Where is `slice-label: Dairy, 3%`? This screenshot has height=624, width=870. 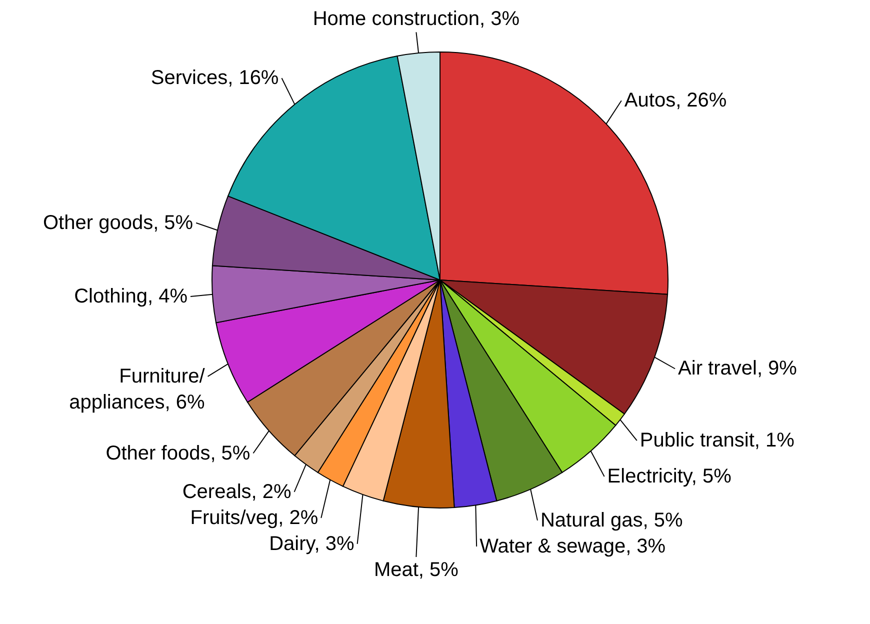
slice-label: Dairy, 3% is located at coordinates (311, 543).